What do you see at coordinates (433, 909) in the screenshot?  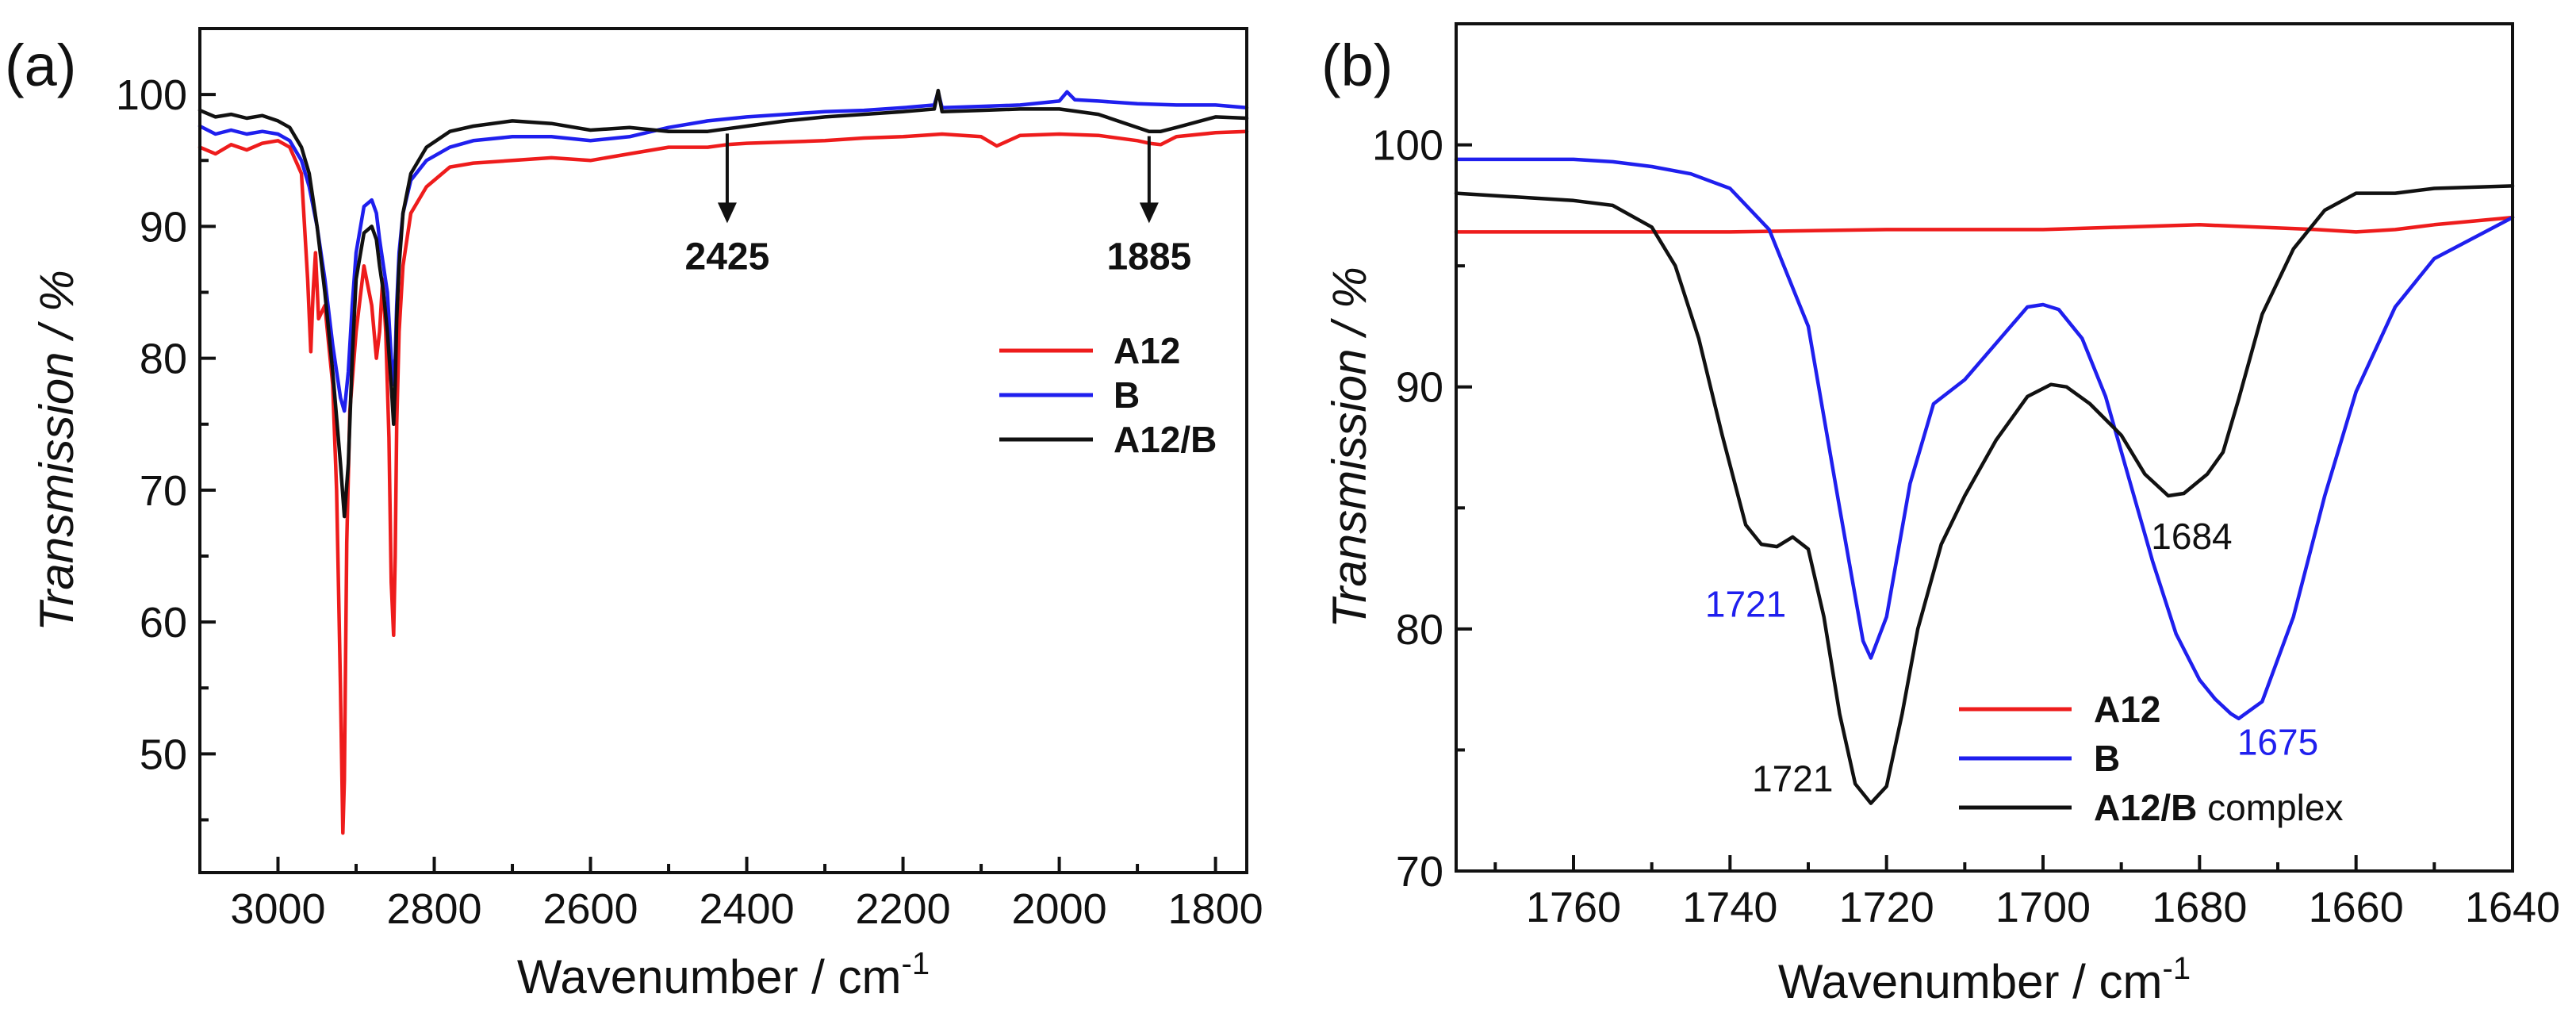 I see `x-tick-label: 2800` at bounding box center [433, 909].